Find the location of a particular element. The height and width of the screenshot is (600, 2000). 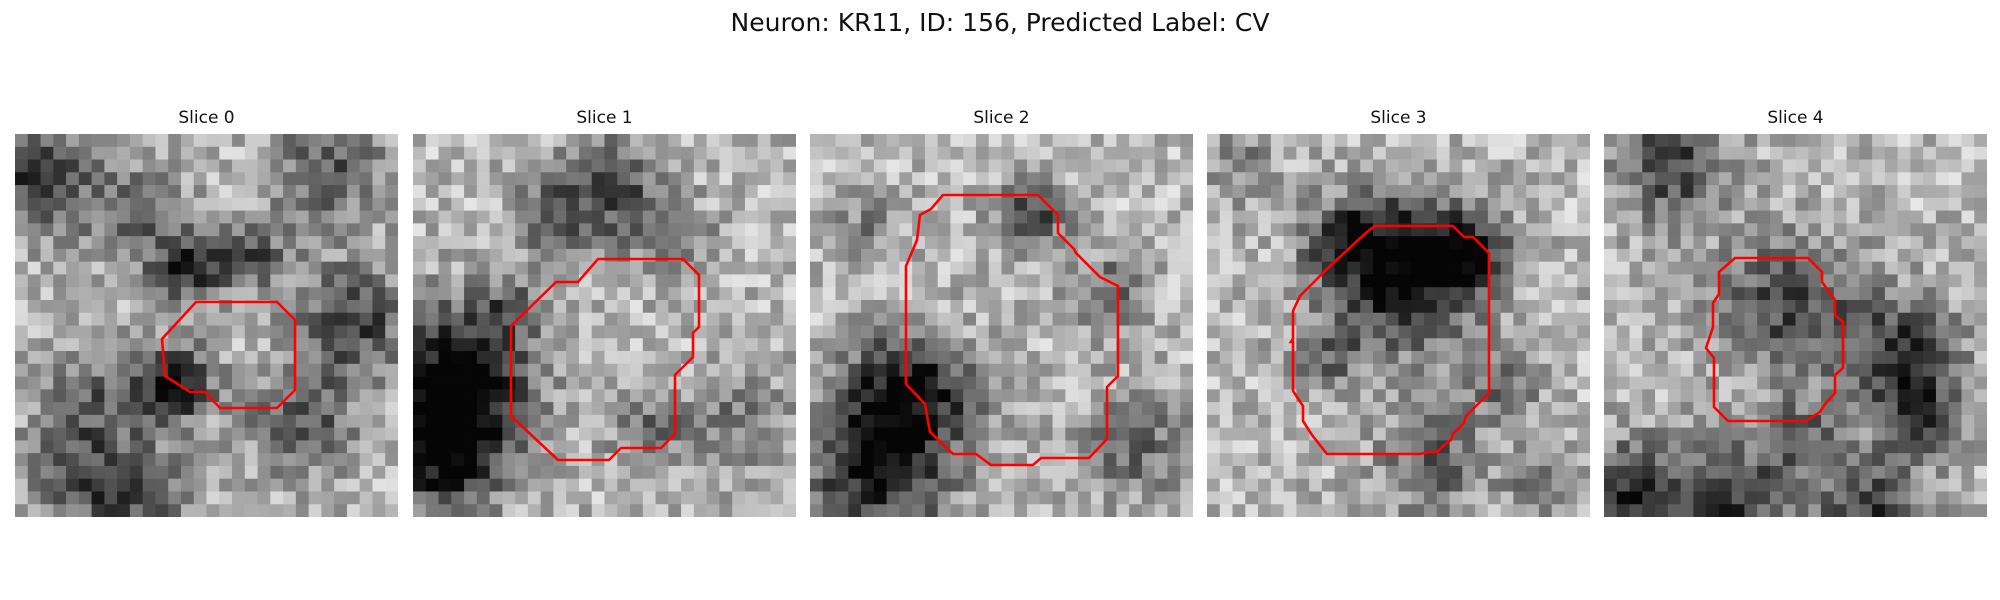

slice-title: Slice 3 is located at coordinates (1398, 118).